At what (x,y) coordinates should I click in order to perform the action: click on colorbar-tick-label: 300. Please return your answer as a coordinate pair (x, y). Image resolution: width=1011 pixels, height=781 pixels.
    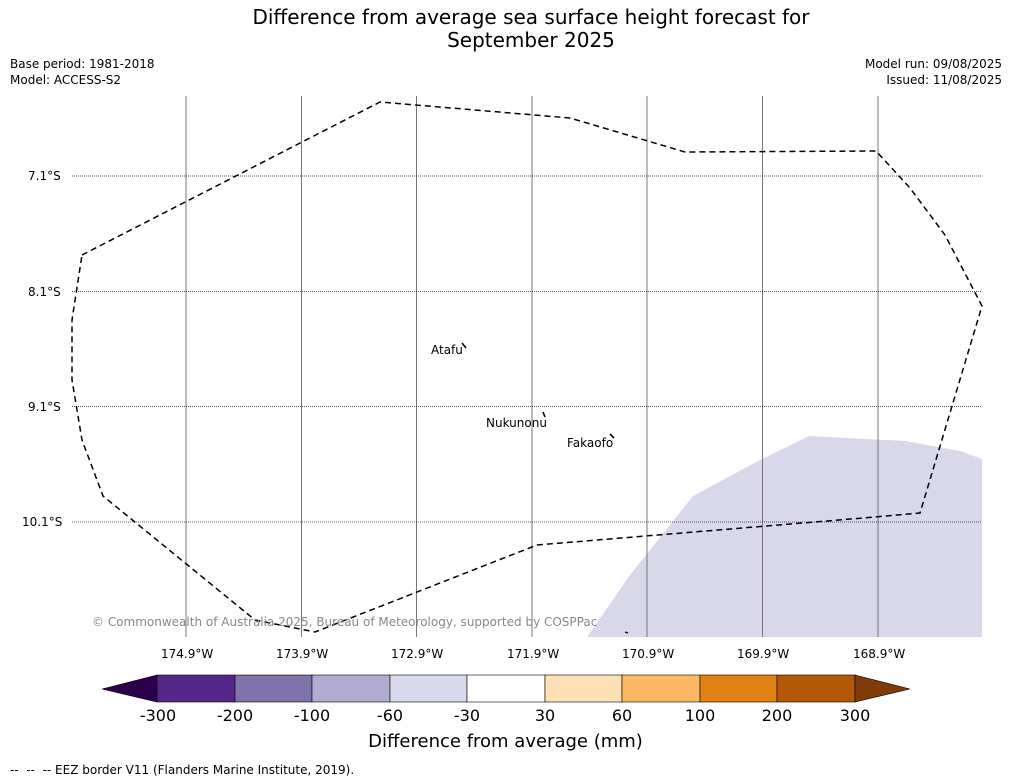
    Looking at the image, I should click on (855, 715).